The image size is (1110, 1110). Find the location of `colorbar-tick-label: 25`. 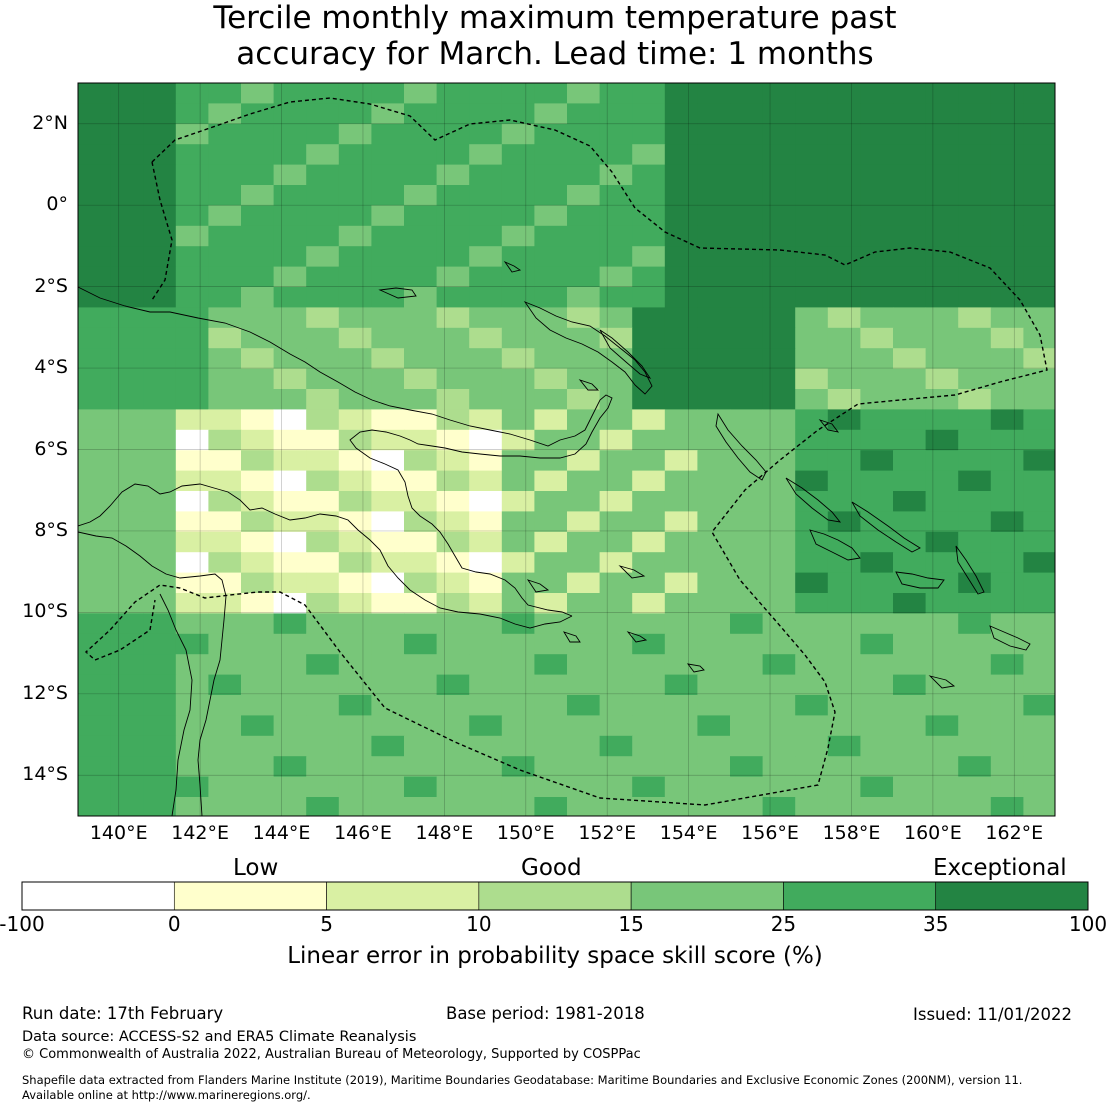

colorbar-tick-label: 25 is located at coordinates (783, 924).